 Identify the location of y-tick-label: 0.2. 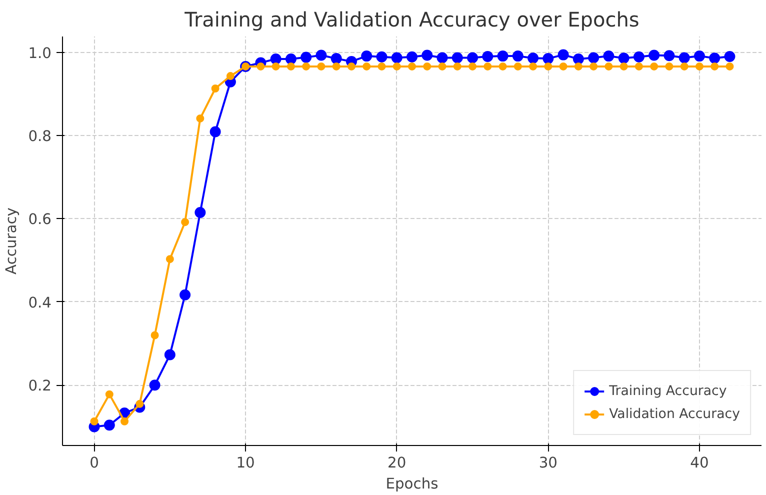
(40, 386).